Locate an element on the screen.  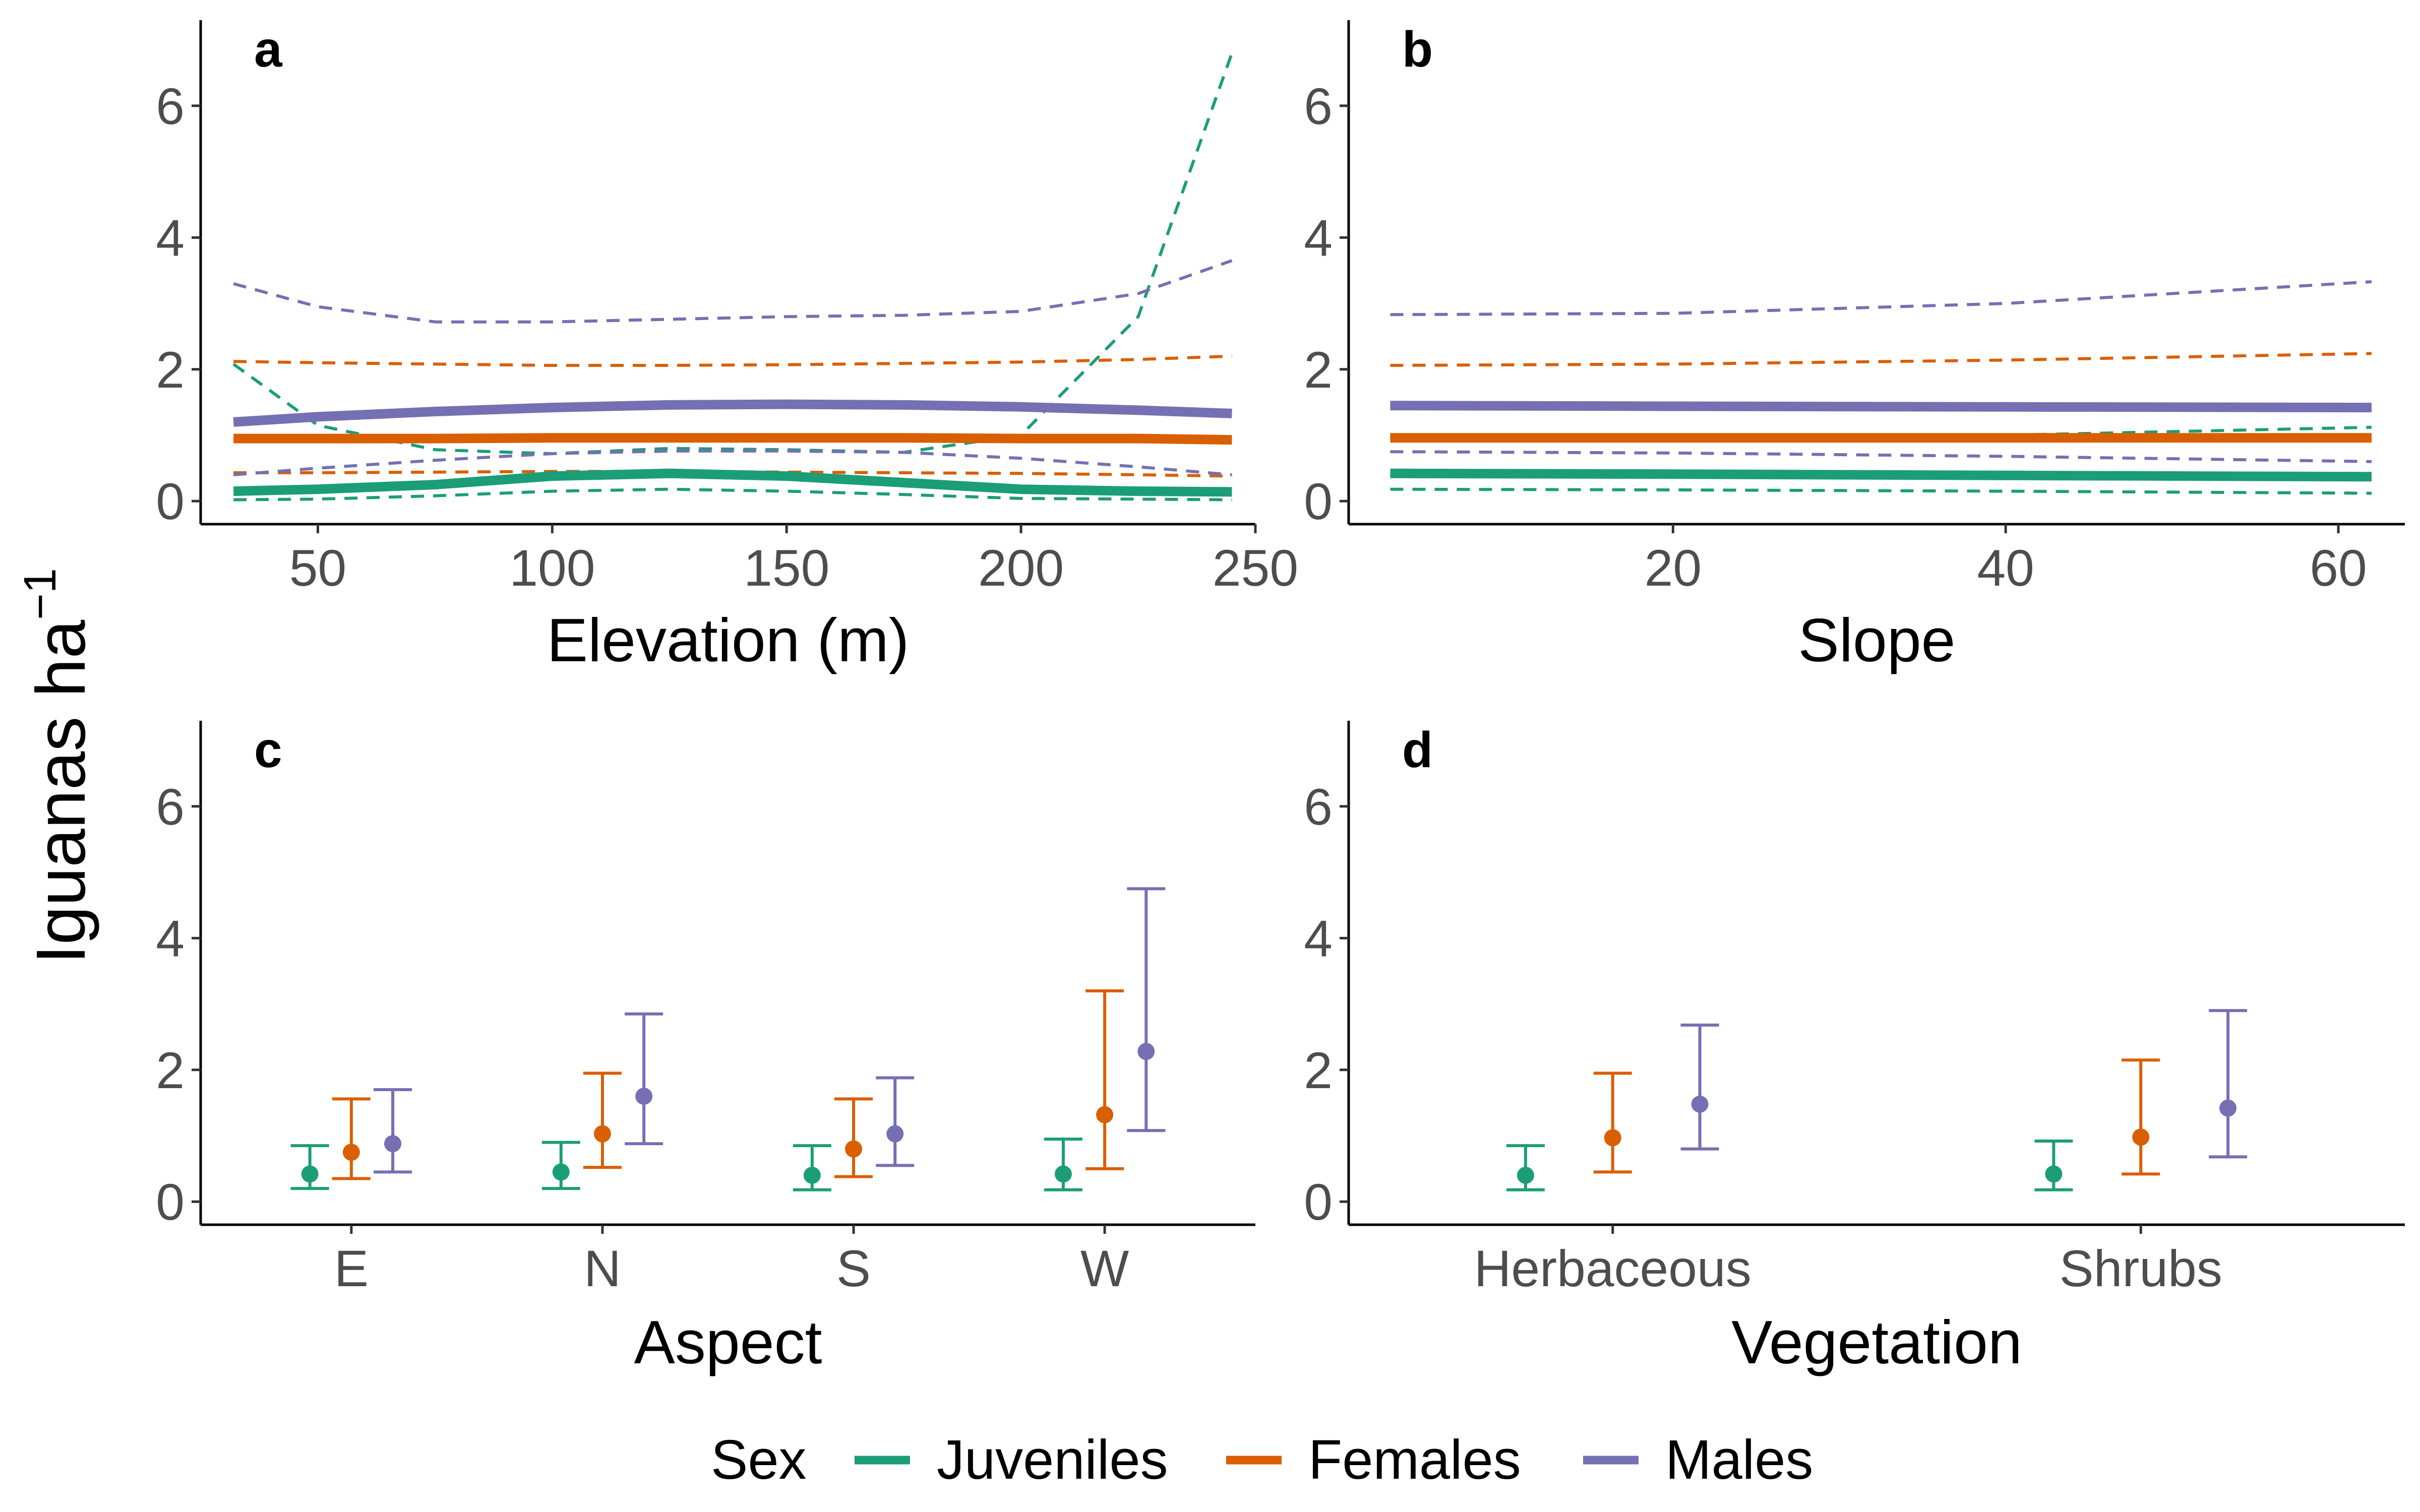
x-tick-label: 60 is located at coordinates (2338, 568).